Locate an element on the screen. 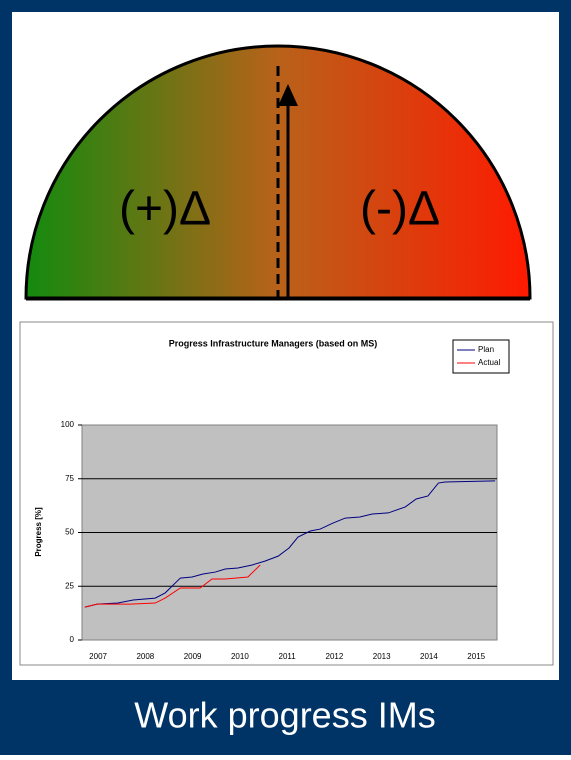  x-tick-label: 2010 is located at coordinates (240, 656).